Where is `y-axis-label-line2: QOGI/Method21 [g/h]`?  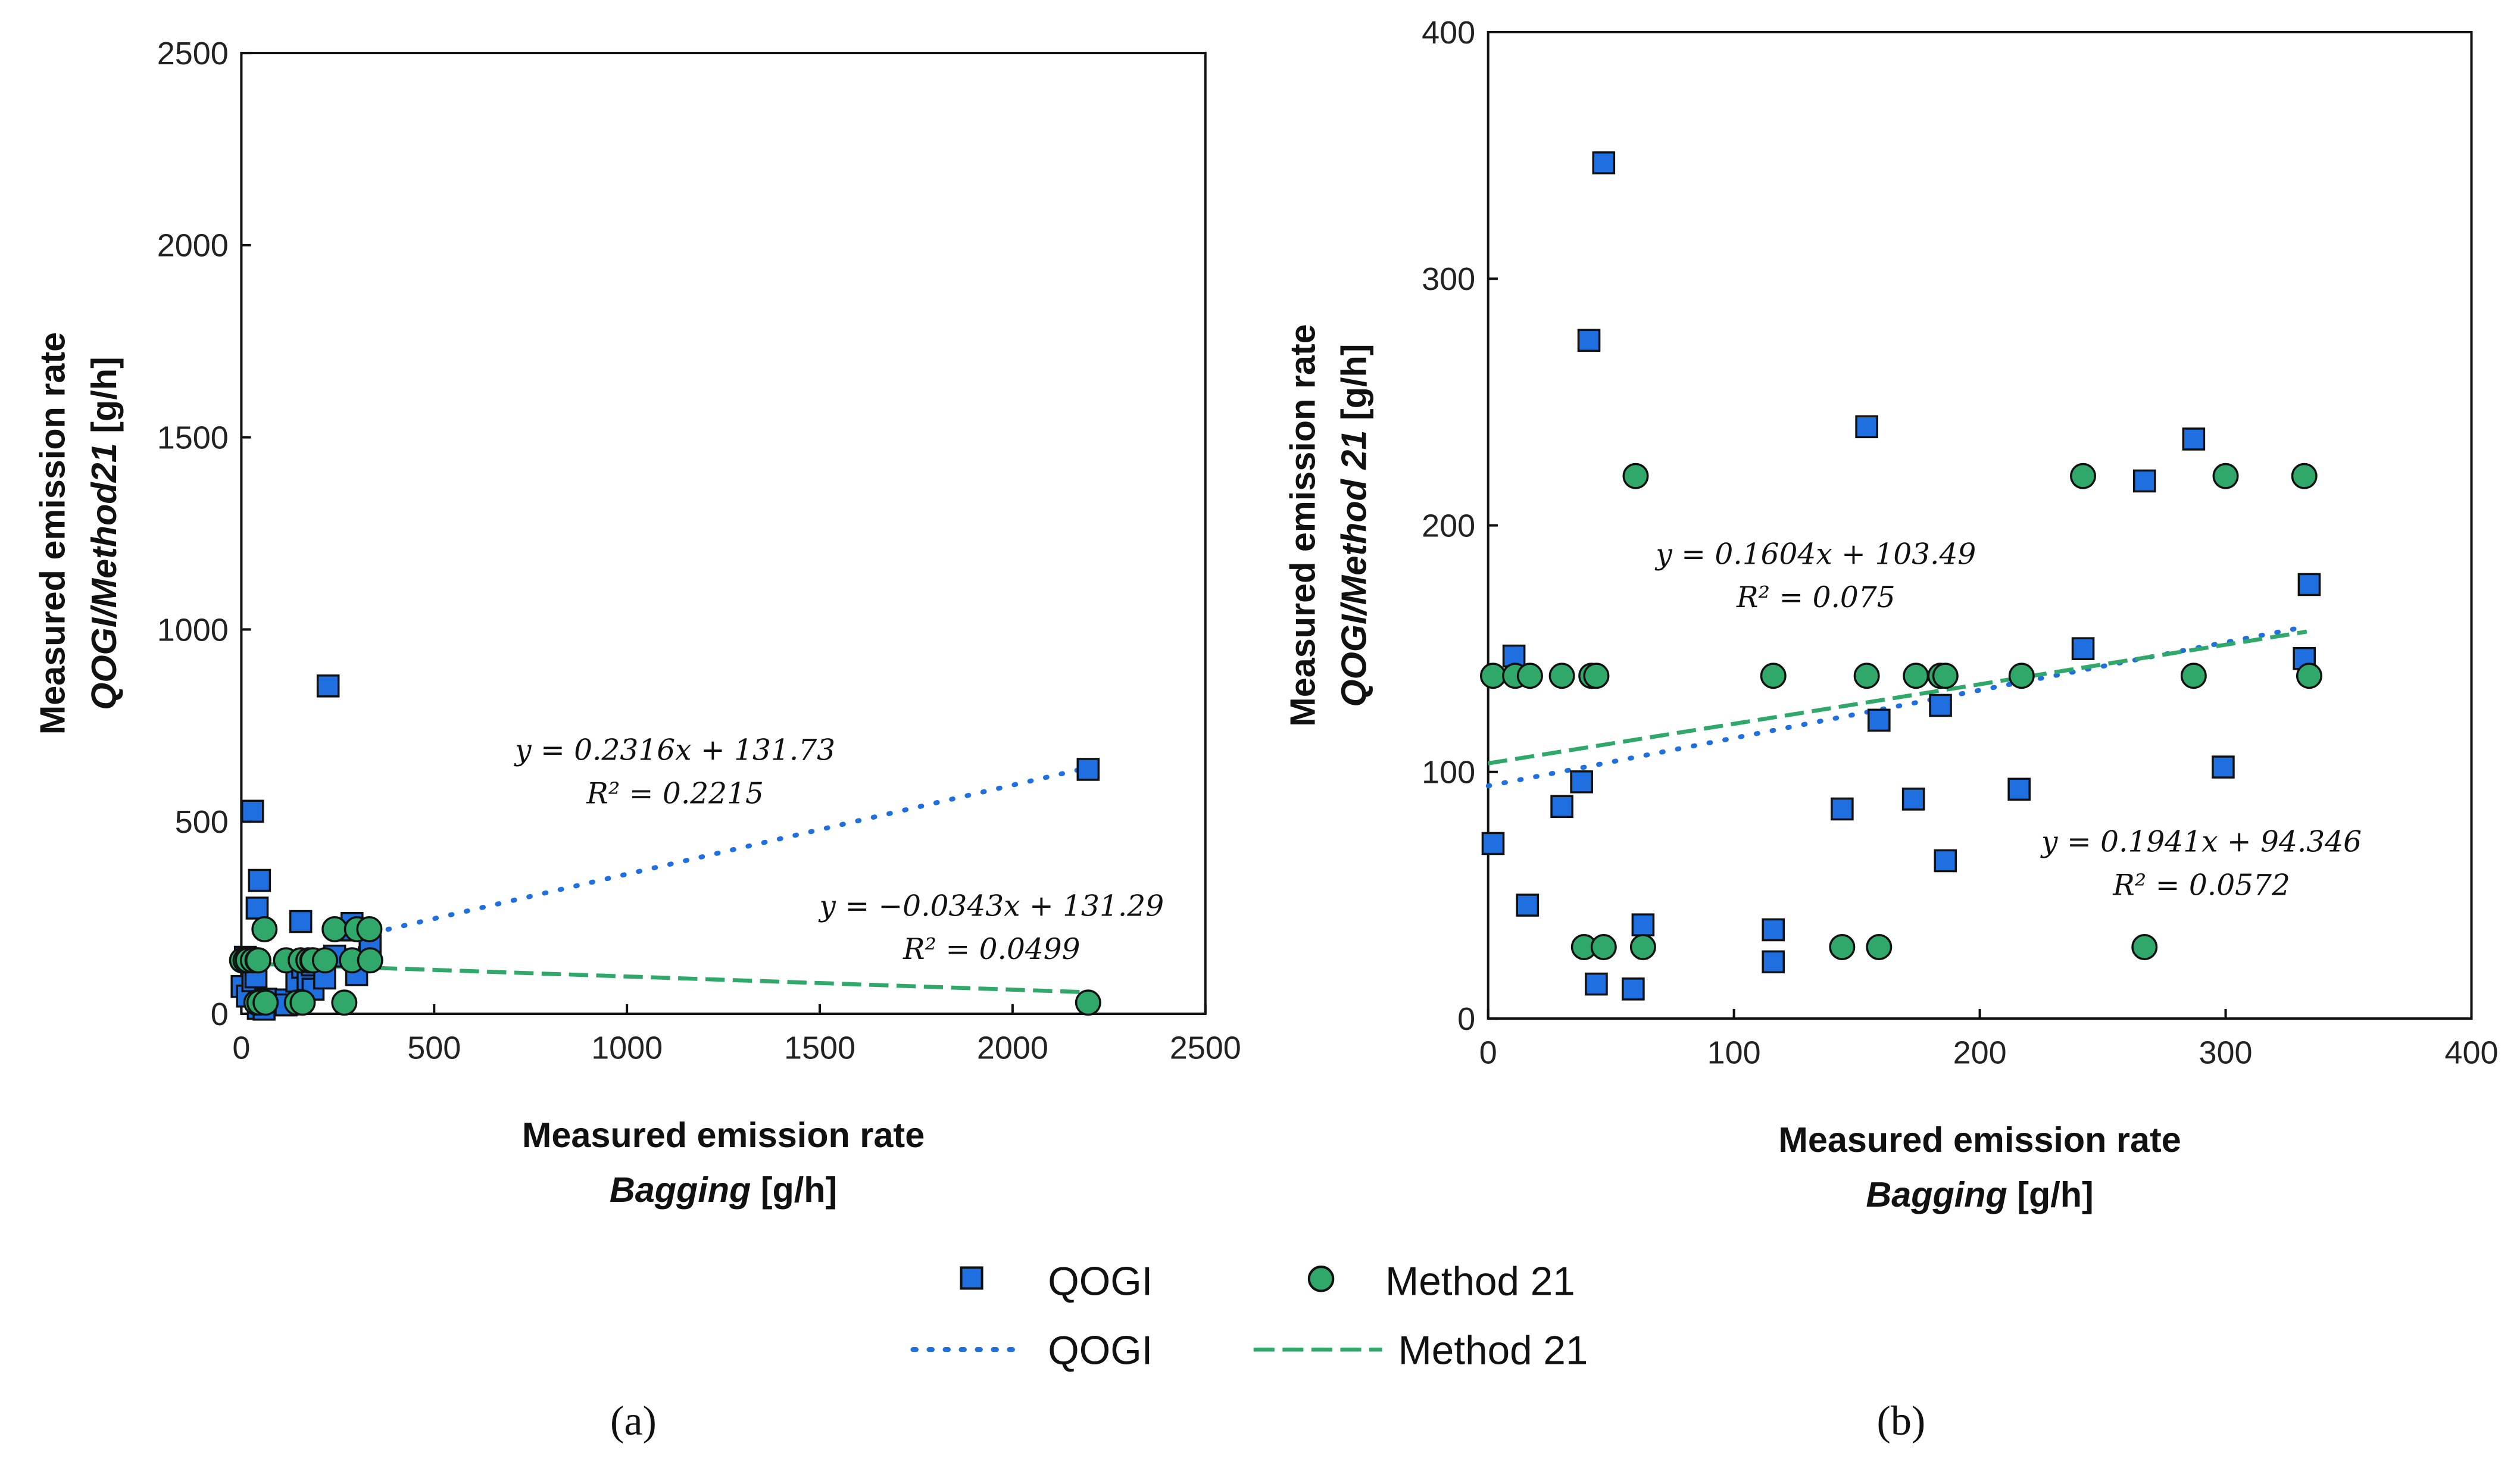 y-axis-label-line2: QOGI/Method21 [g/h] is located at coordinates (104, 533).